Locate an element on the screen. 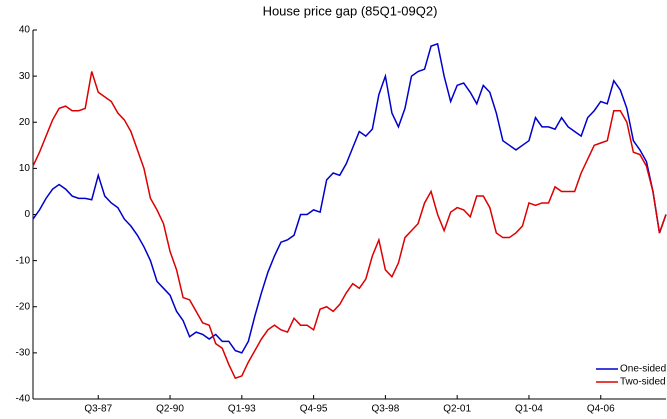 This screenshot has width=667, height=419. legend-label: One-sided HP is located at coordinates (643, 369).